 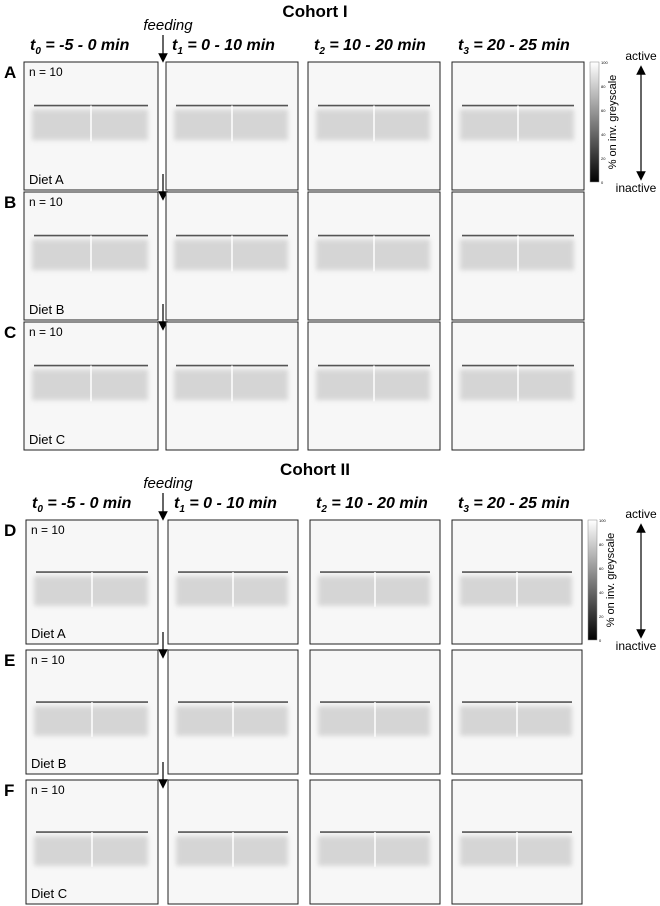 I want to click on row-letter: C, so click(x=10, y=332).